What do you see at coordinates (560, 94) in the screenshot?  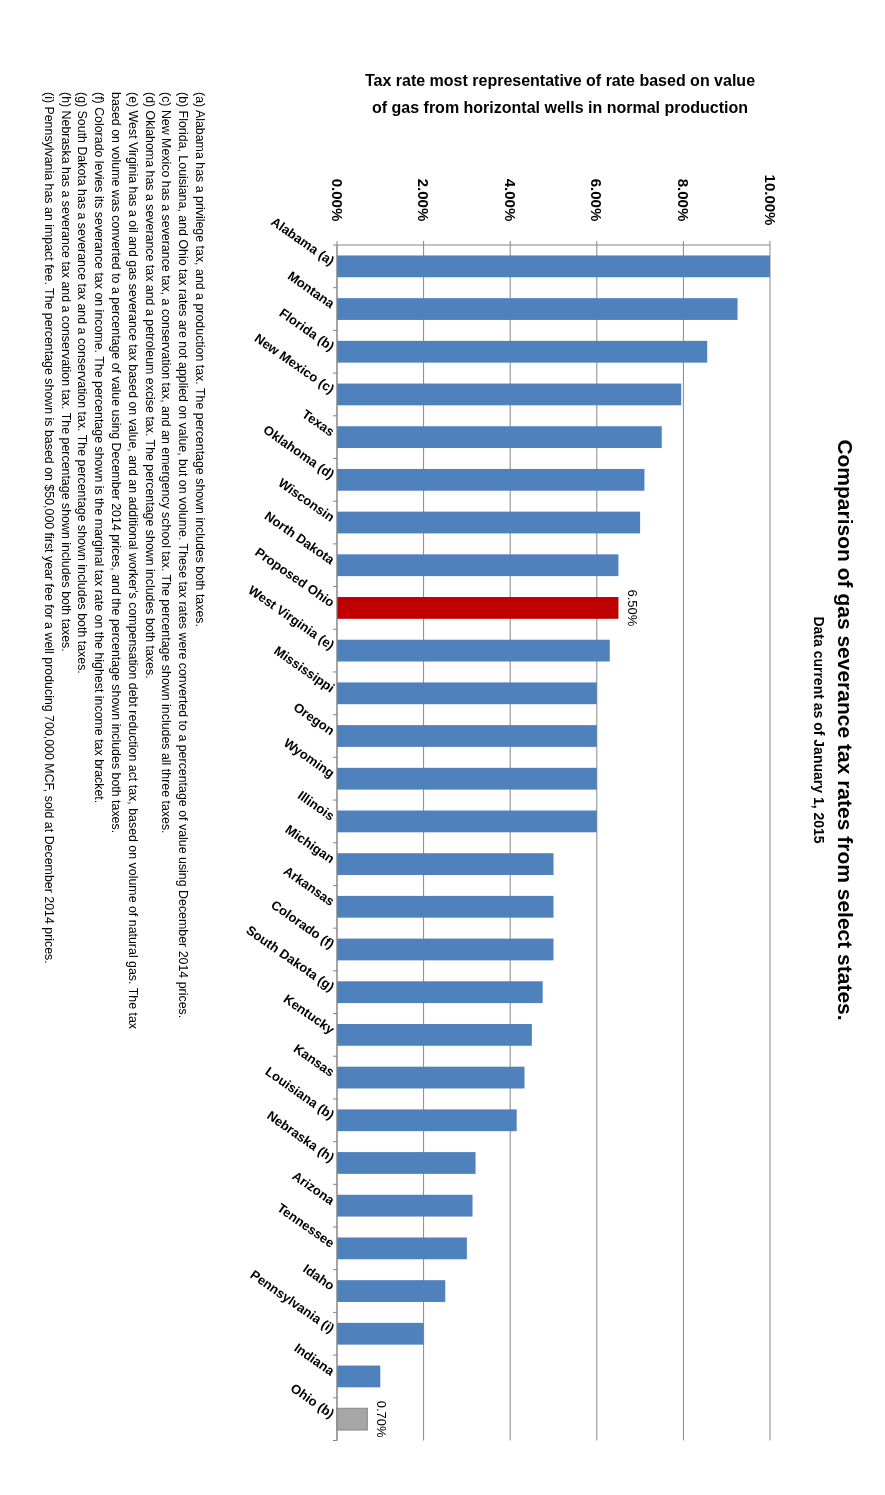 I see `y-axis-title: Tax rate most representative of rate based on value of gas from horizontal wells in normal production` at bounding box center [560, 94].